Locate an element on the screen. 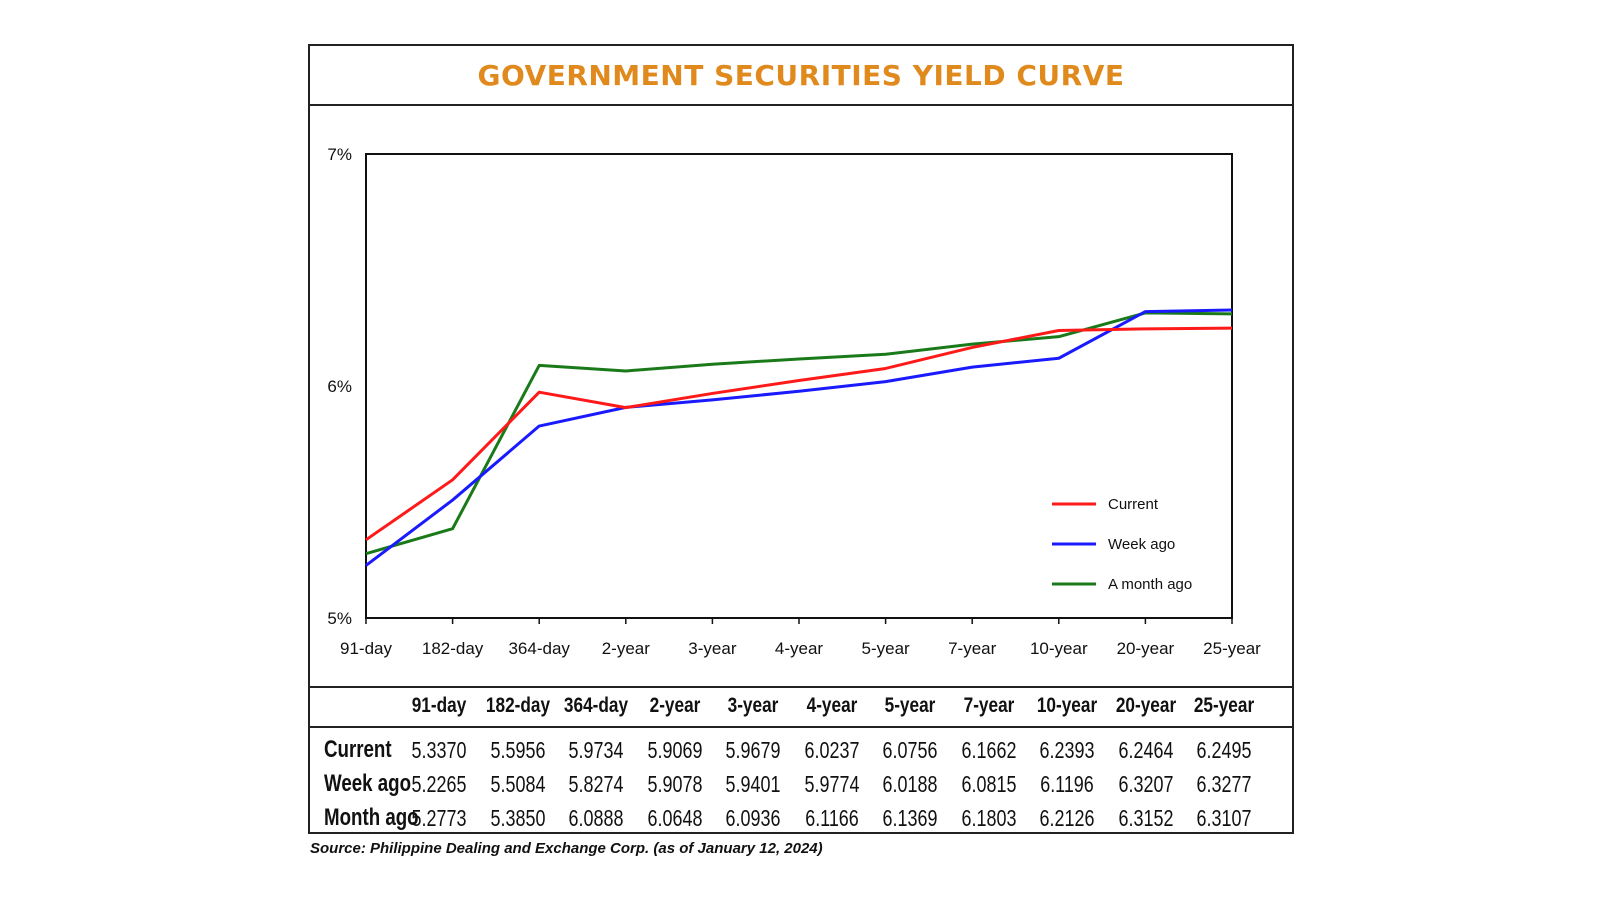 This screenshot has width=1600, height=900. table-header-cell: 2-year is located at coordinates (674, 705).